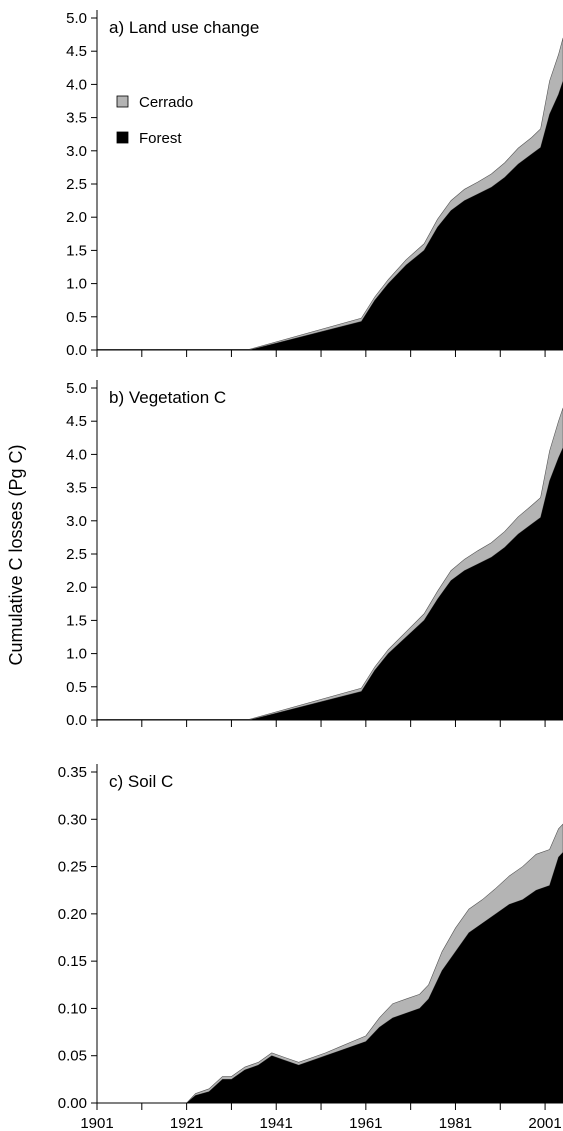 Image resolution: width=563 pixels, height=1131 pixels. Describe the element at coordinates (160, 138) in the screenshot. I see `legend-label-forest: Forest` at that location.